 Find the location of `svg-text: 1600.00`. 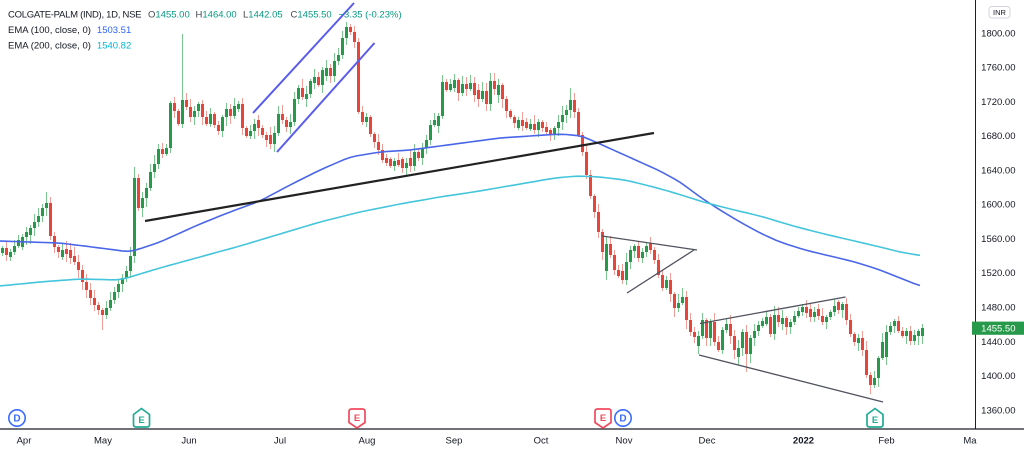

svg-text: 1600.00 is located at coordinates (998, 205).